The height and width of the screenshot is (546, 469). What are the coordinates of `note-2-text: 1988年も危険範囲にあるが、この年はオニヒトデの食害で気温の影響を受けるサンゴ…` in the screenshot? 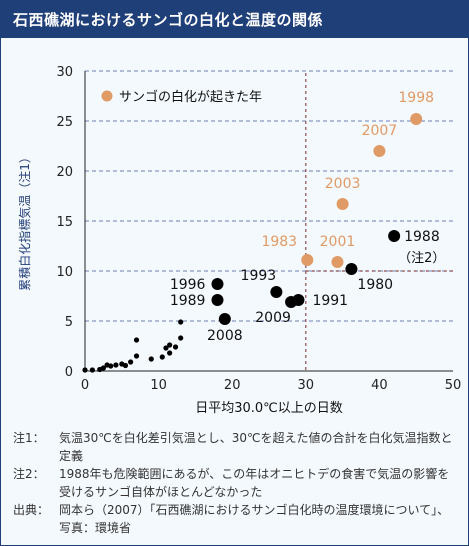 It's located at (254, 483).